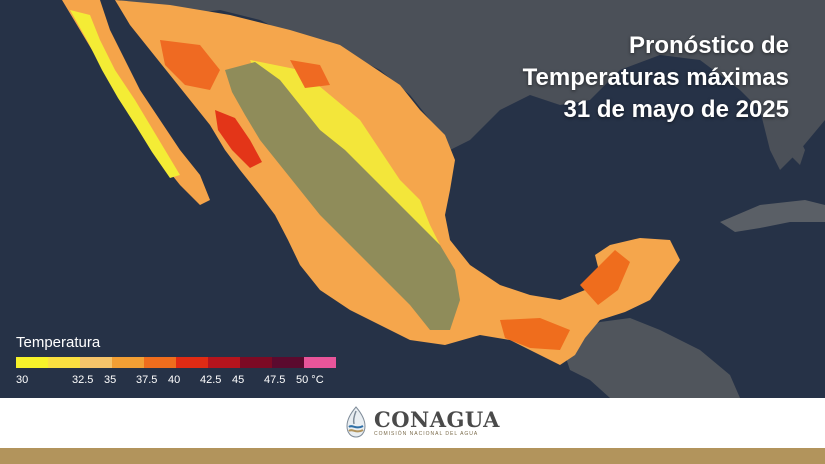 The image size is (825, 464). Describe the element at coordinates (437, 419) in the screenshot. I see `brand-name: CONAGUA` at that location.